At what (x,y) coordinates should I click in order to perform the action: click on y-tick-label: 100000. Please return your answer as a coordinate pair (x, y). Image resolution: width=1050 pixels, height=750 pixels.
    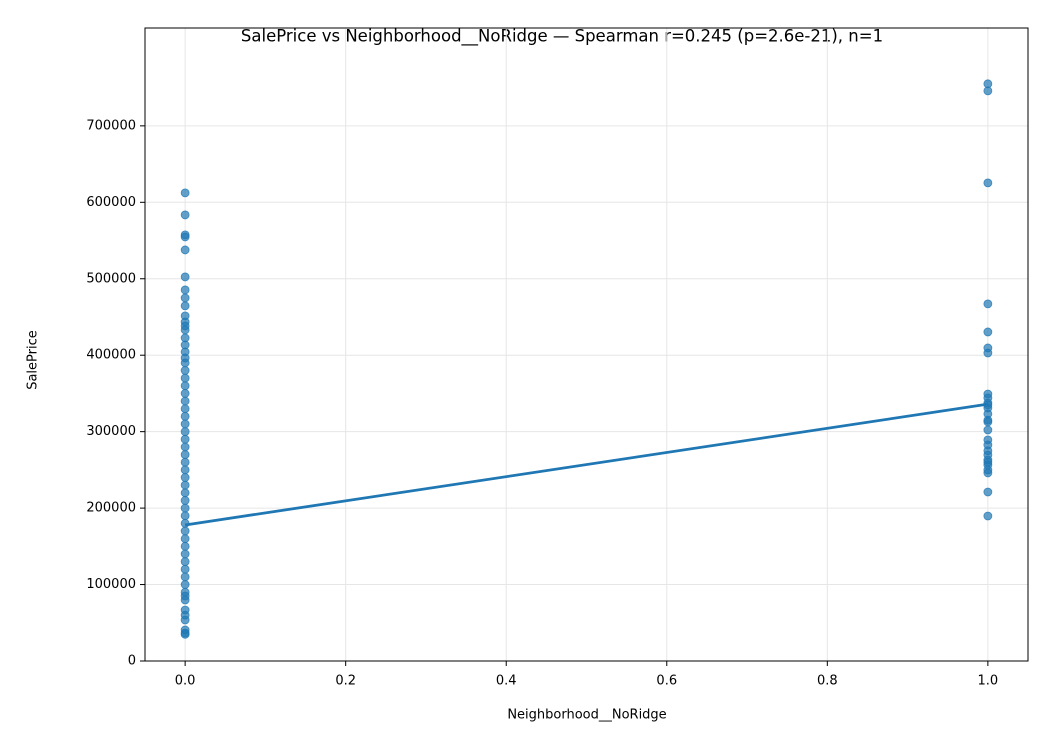
    Looking at the image, I should click on (111, 584).